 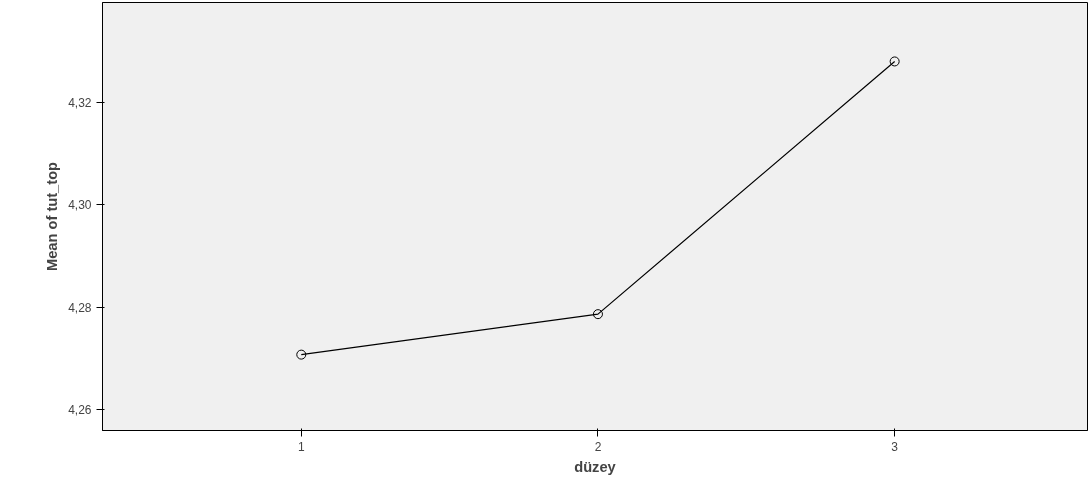 I want to click on y-tick-label: 4,26, so click(x=80, y=410).